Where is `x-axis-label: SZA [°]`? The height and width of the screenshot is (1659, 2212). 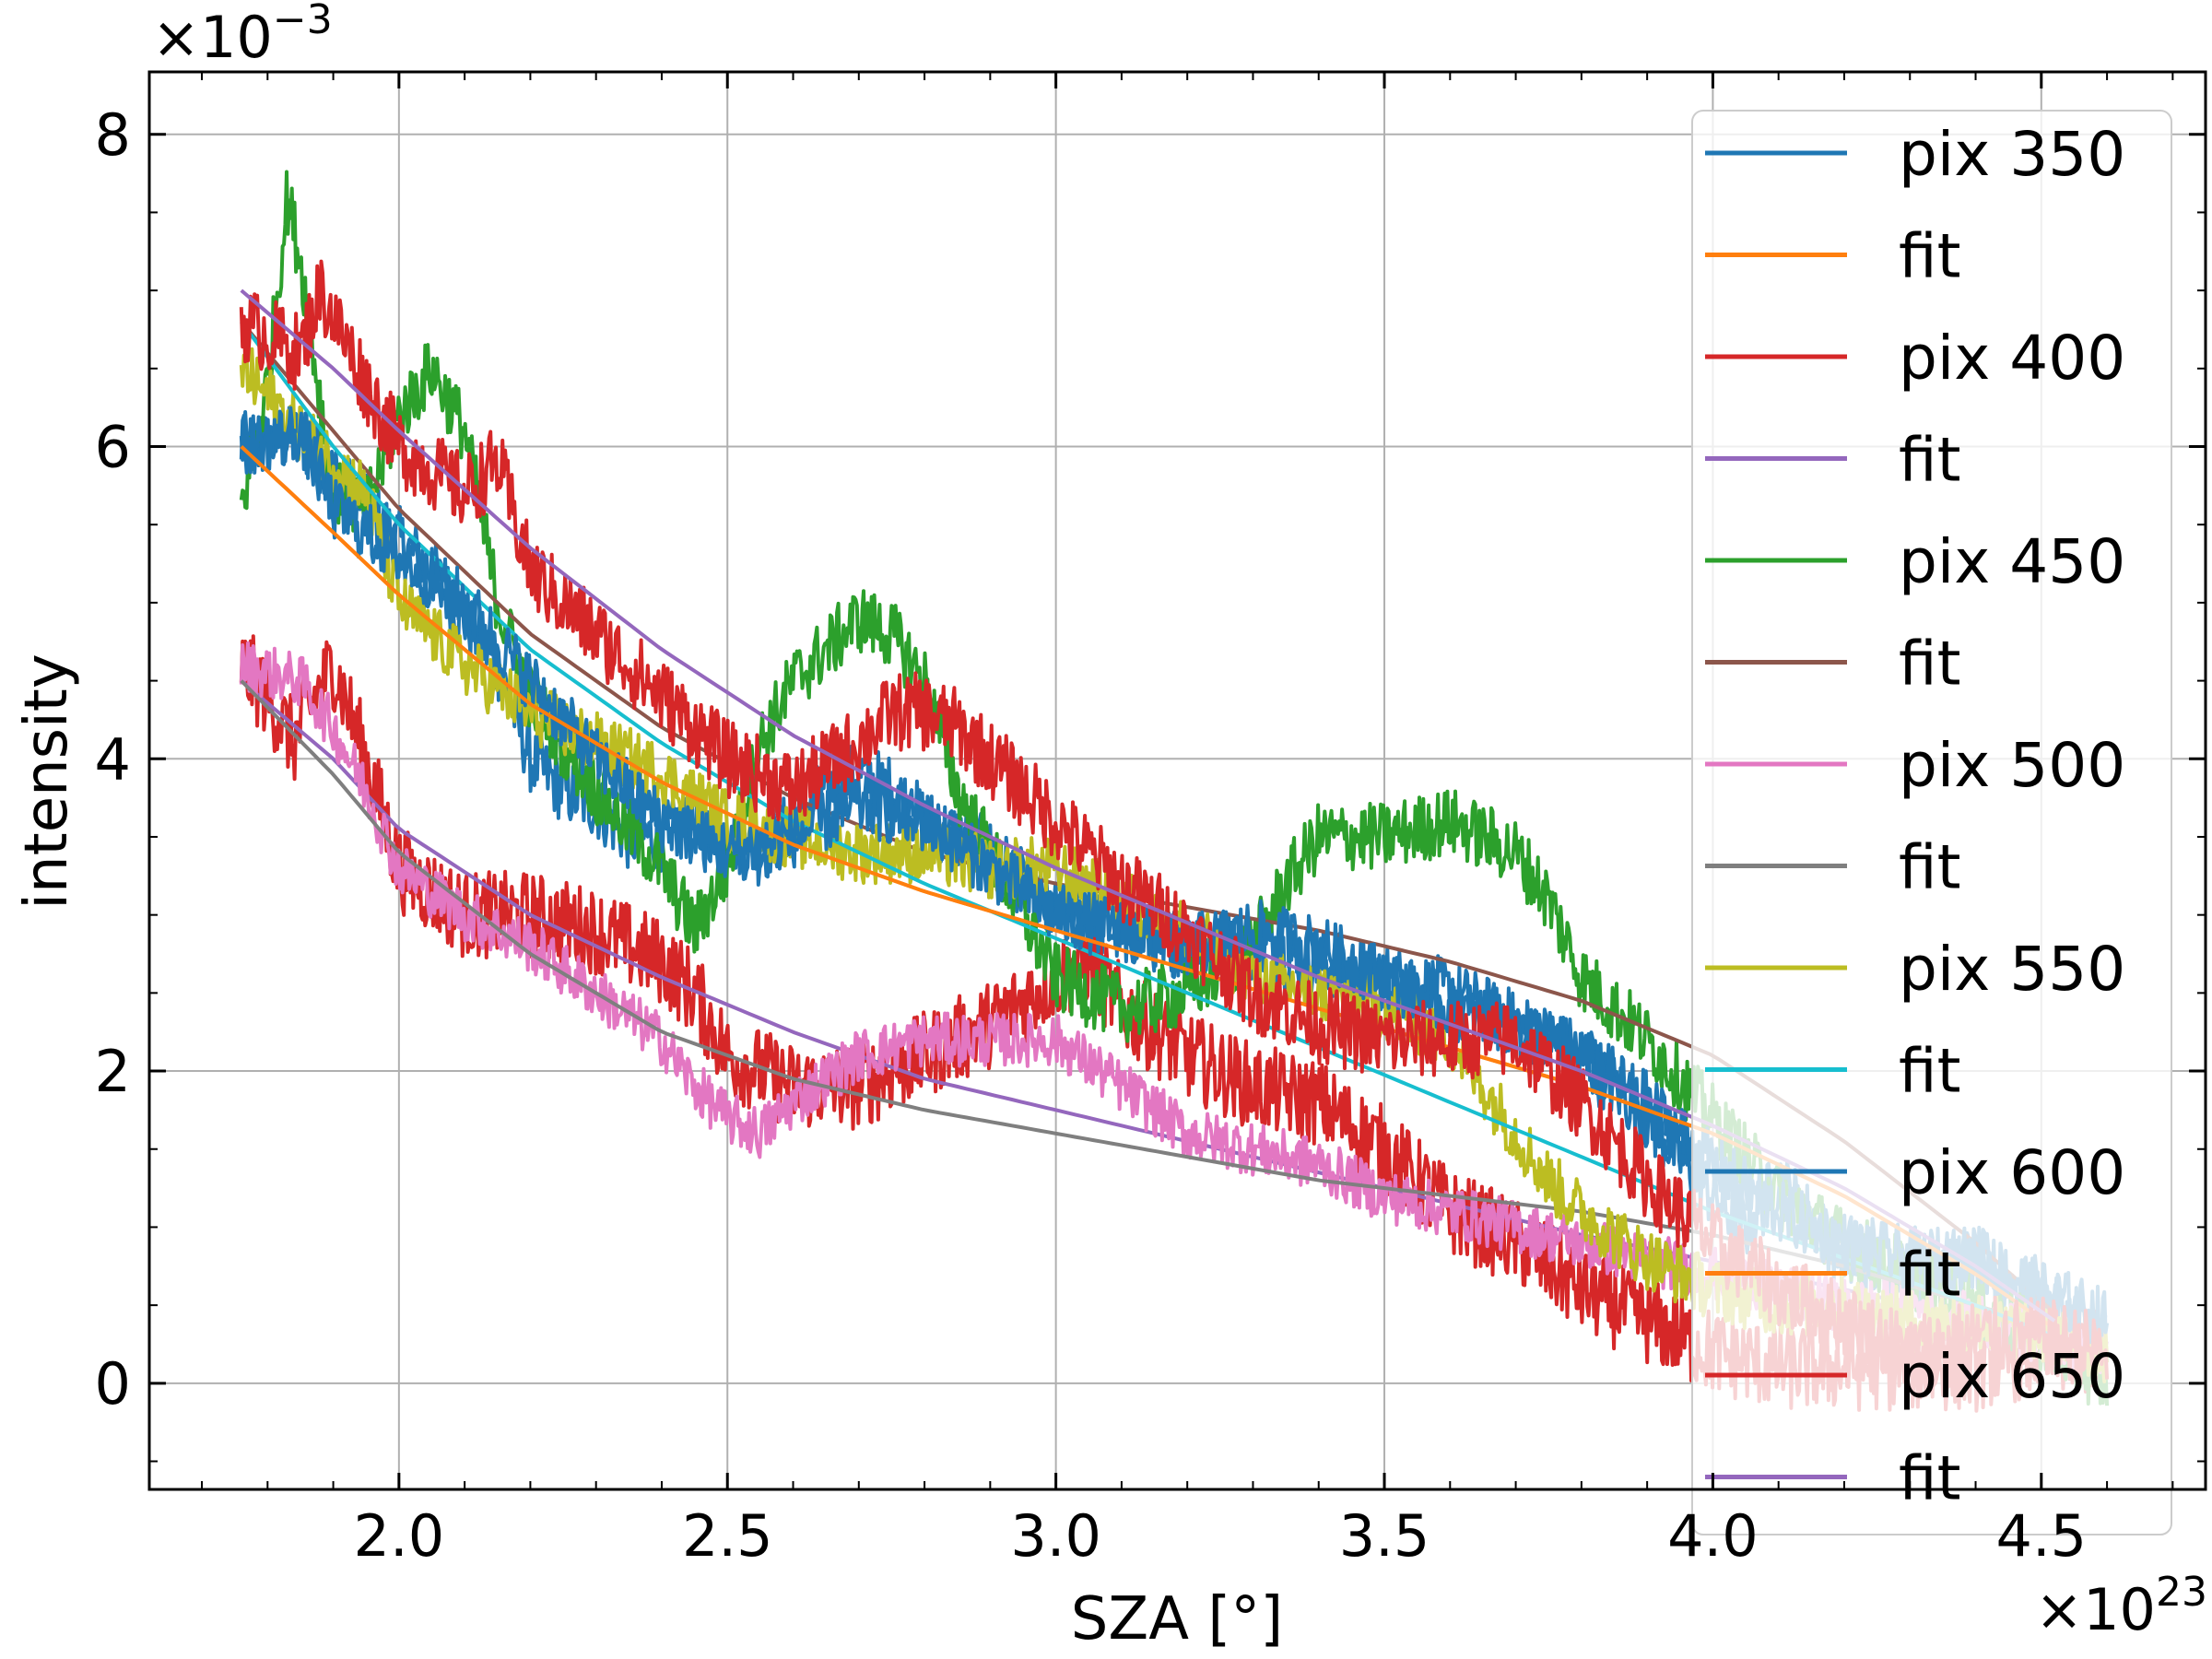 x-axis-label: SZA [°] is located at coordinates (1177, 1619).